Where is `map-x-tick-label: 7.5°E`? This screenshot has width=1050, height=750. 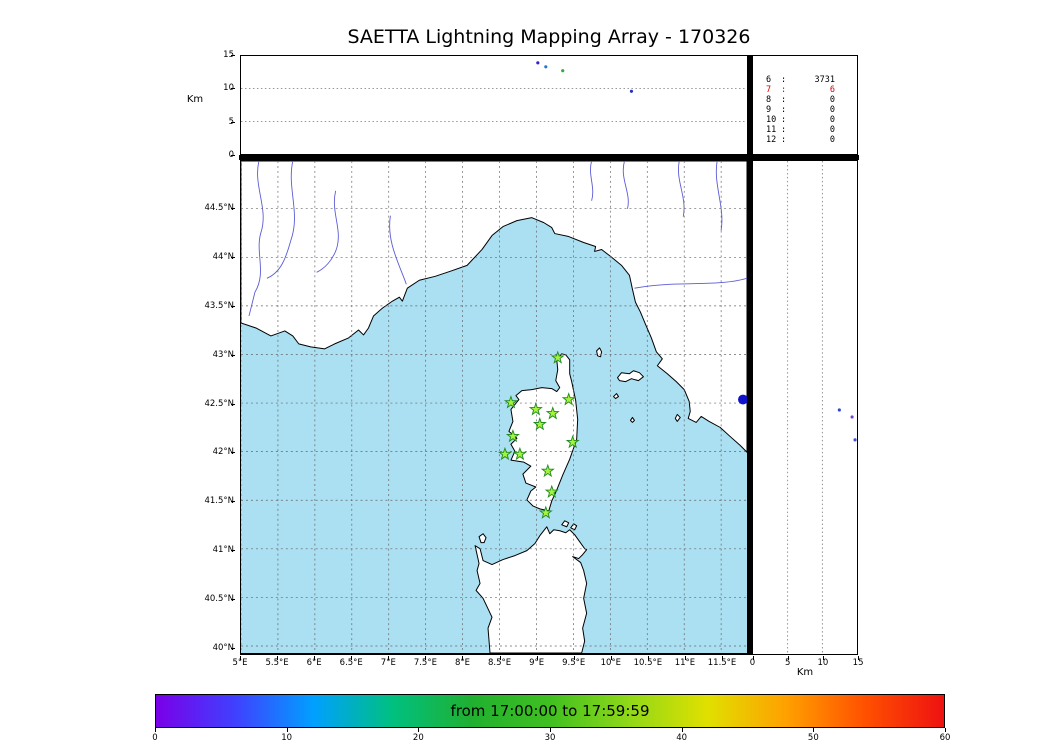 map-x-tick-label: 7.5°E is located at coordinates (425, 663).